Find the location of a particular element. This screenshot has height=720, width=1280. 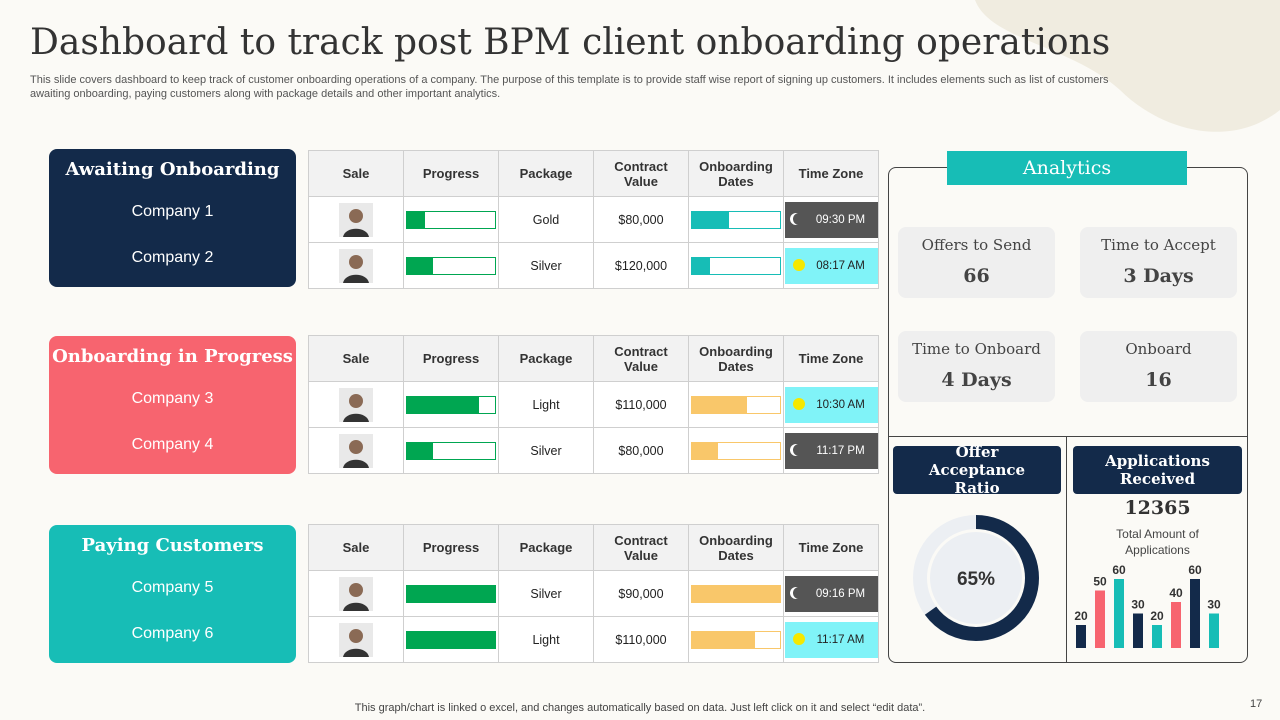

divider is located at coordinates (1066, 549).